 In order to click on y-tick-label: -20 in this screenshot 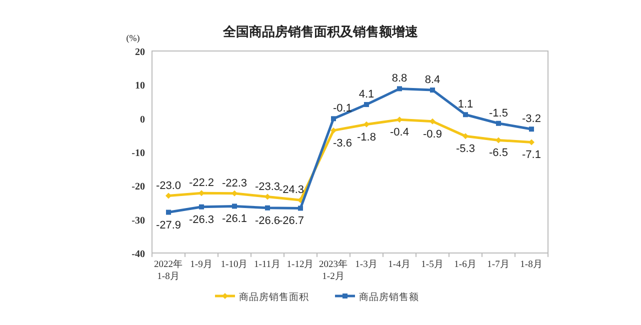, I will do `click(138, 187)`.